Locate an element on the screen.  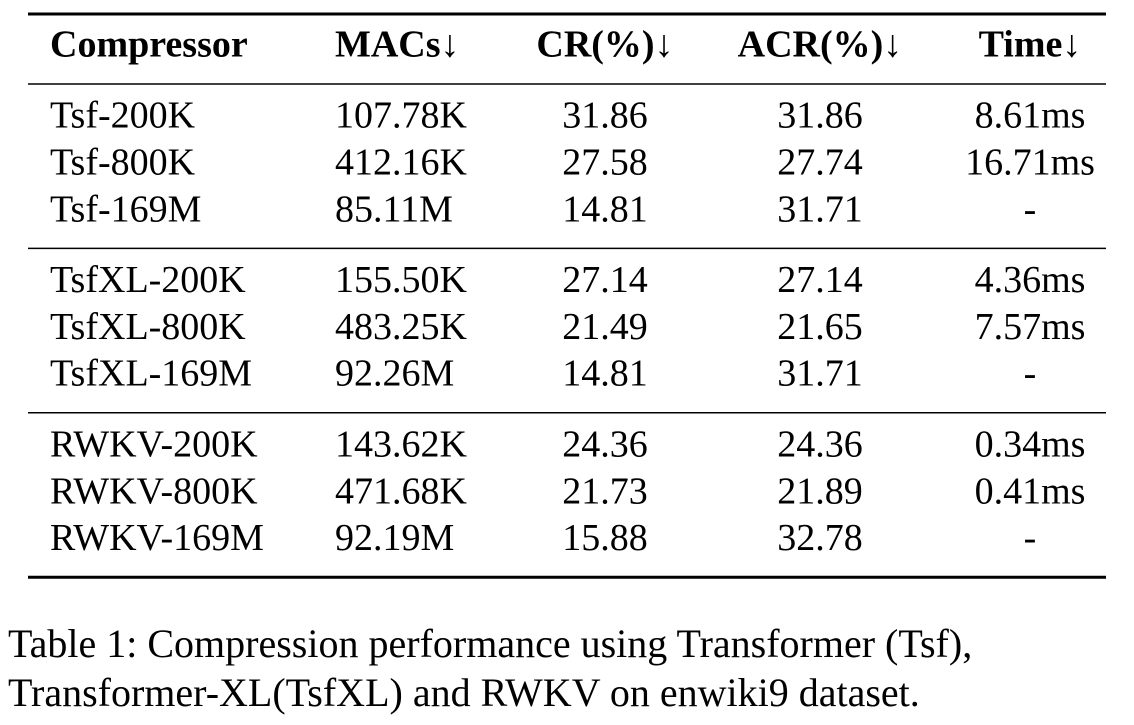
table-cell: RWKV-800K is located at coordinates (154, 491).